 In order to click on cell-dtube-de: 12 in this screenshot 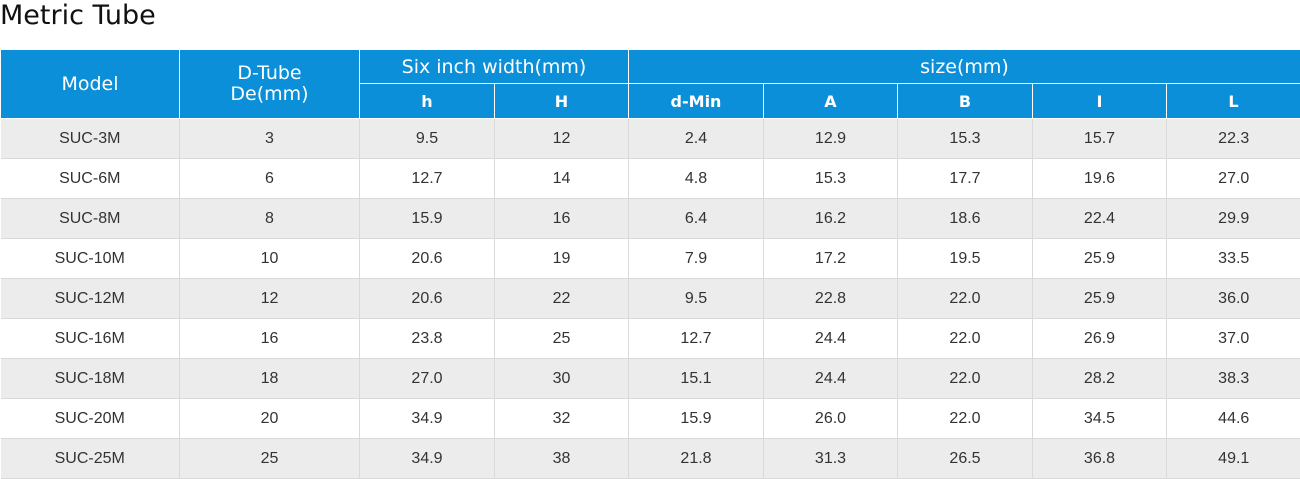, I will do `click(270, 299)`.